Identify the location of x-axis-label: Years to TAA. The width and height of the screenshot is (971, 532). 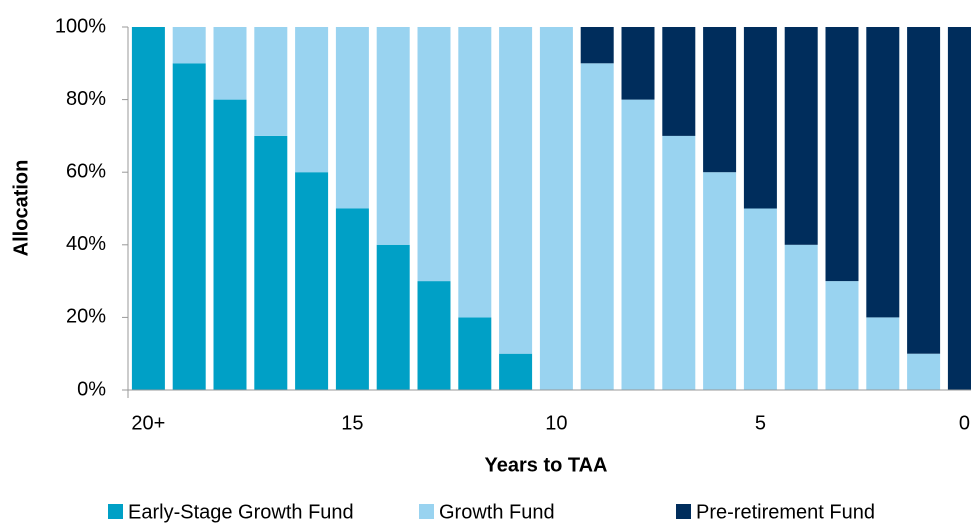
(546, 465).